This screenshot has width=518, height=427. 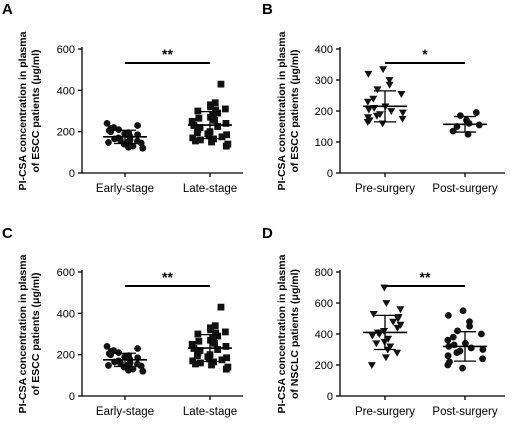 I want to click on y-tick-label: 300, so click(x=324, y=81).